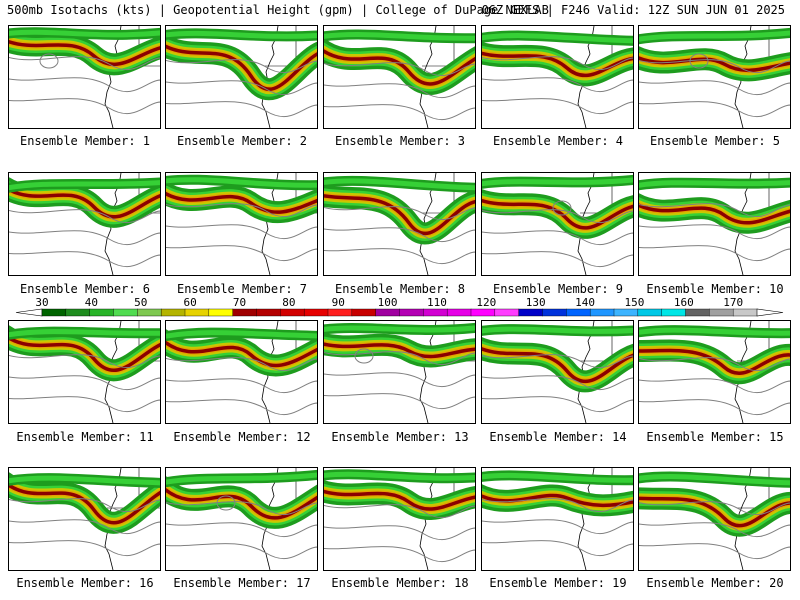 The width and height of the screenshot is (800, 600). What do you see at coordinates (41, 302) in the screenshot?
I see `colorbar-tick-label: 30` at bounding box center [41, 302].